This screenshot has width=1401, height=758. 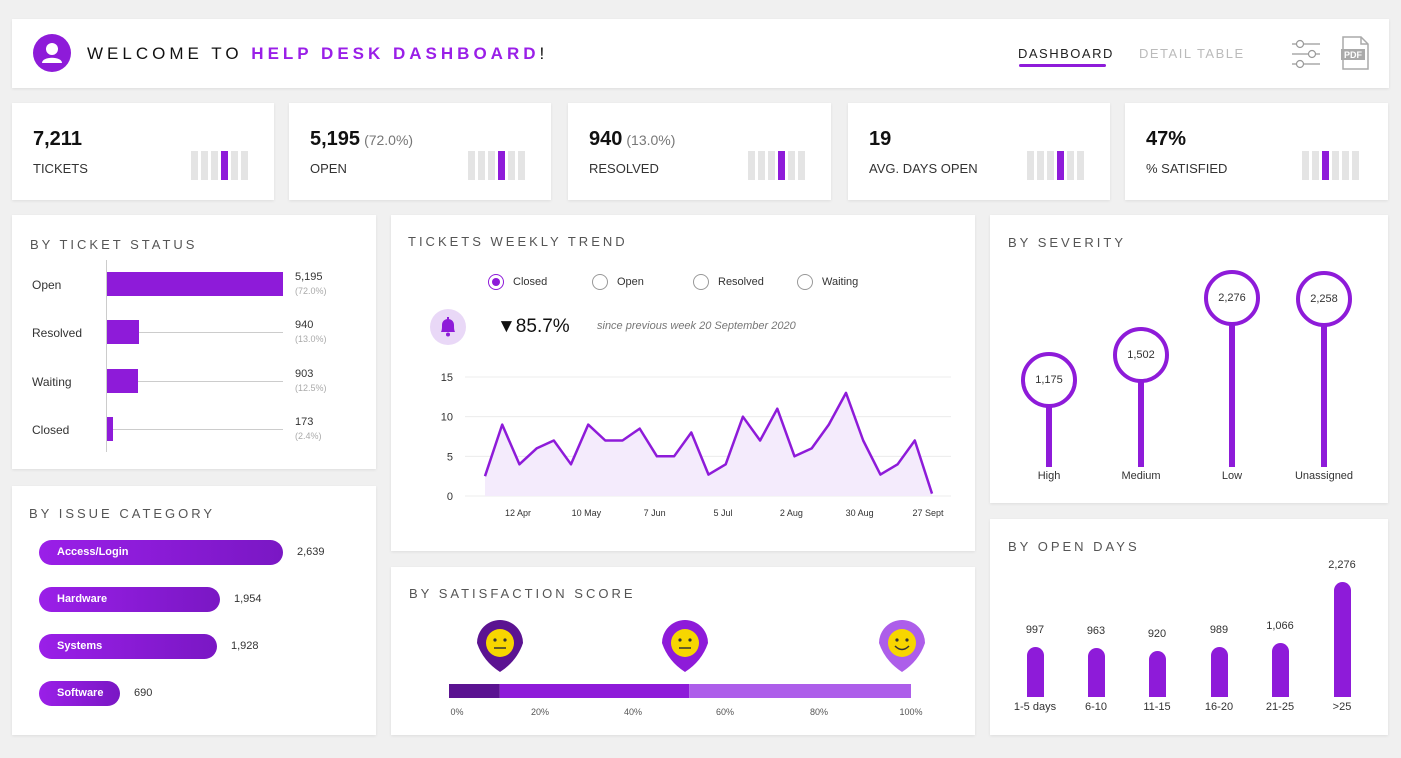 What do you see at coordinates (122, 381) in the screenshot?
I see `status-bar-waiting` at bounding box center [122, 381].